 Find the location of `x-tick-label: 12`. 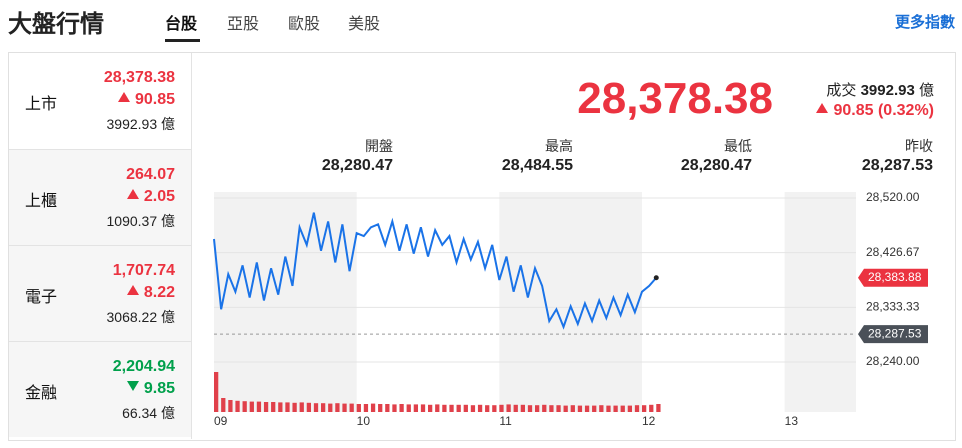

x-tick-label: 12 is located at coordinates (649, 421).